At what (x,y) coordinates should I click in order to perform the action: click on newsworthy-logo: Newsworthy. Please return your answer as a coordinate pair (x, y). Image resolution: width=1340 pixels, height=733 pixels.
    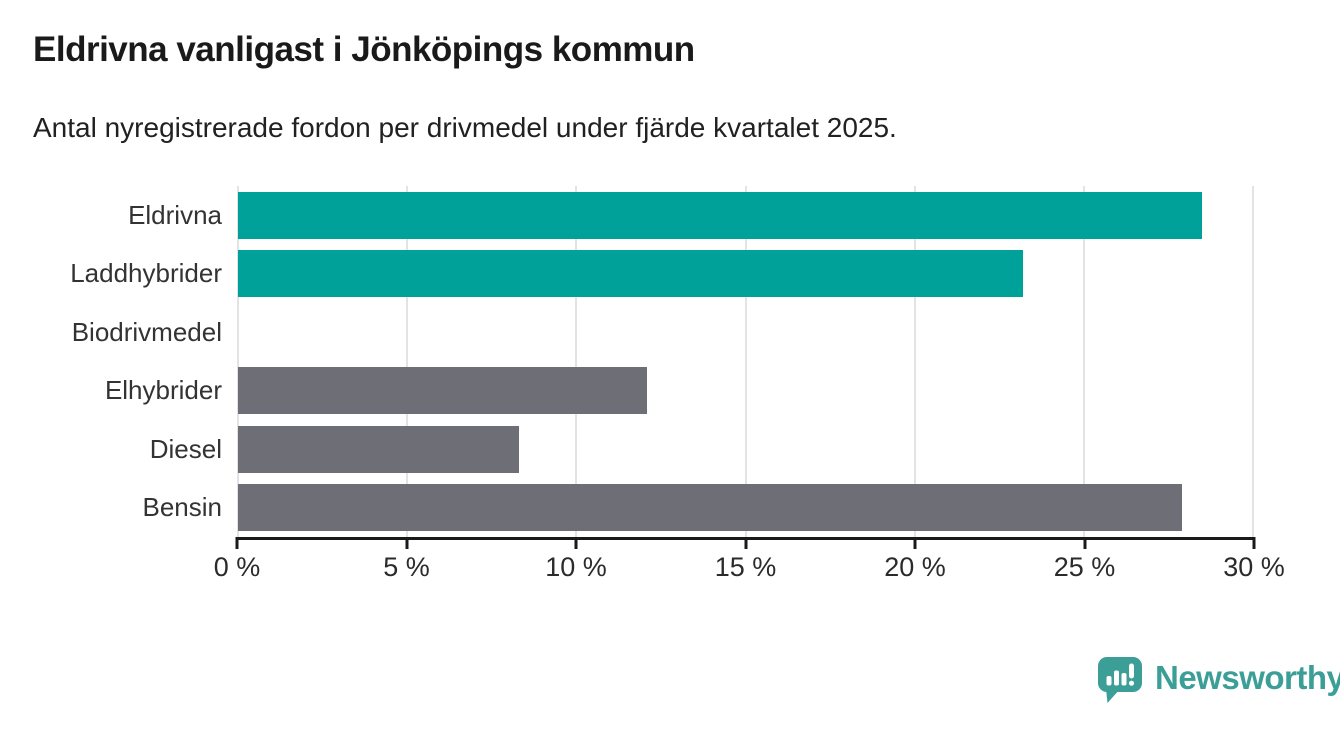
    Looking at the image, I should click on (1217, 679).